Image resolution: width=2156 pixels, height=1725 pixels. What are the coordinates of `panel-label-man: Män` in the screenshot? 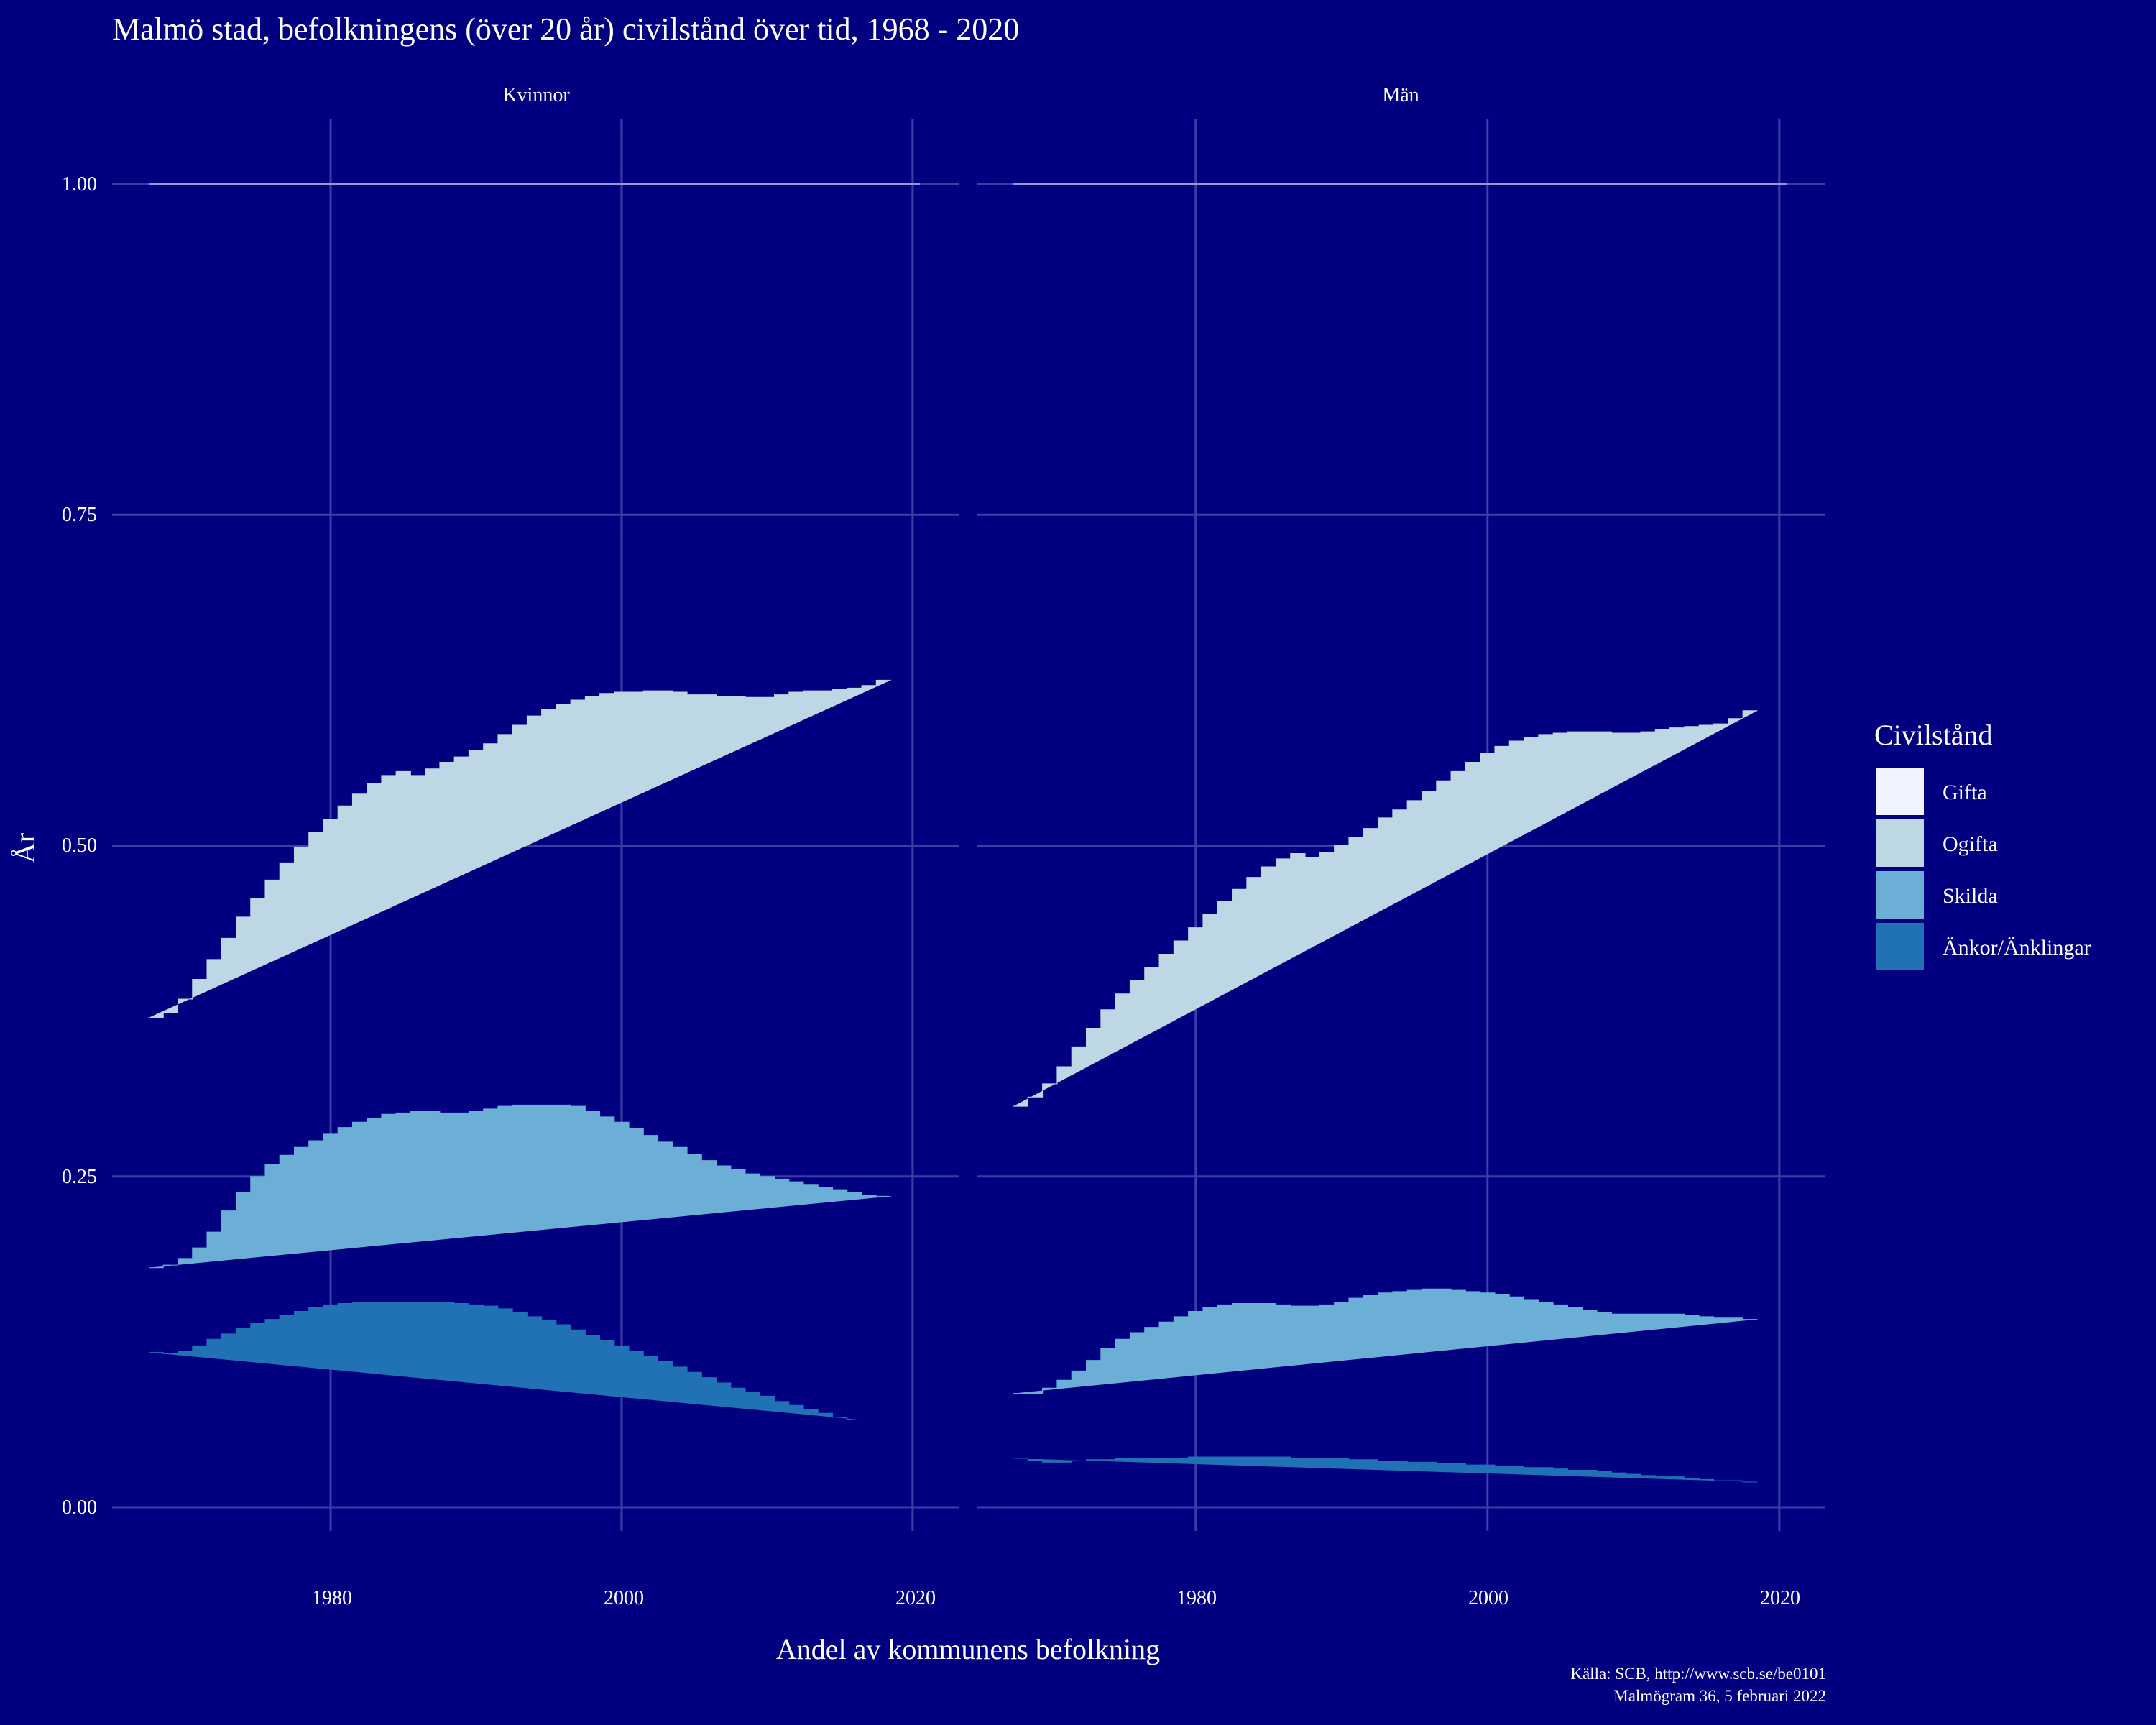 It's located at (1400, 95).